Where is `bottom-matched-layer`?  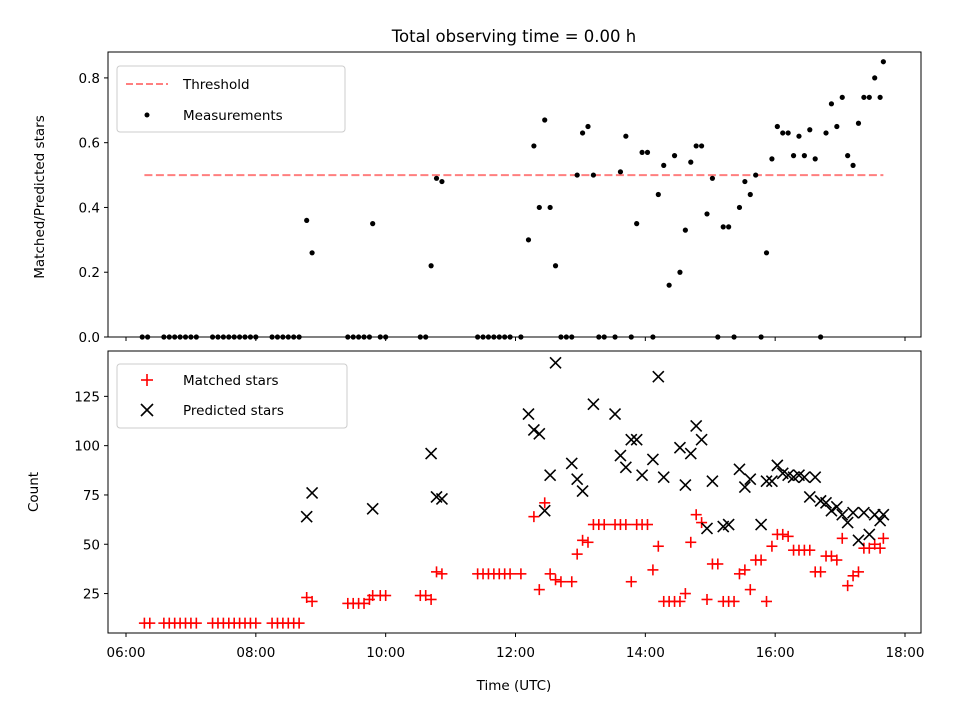
bottom-matched-layer is located at coordinates (513, 563).